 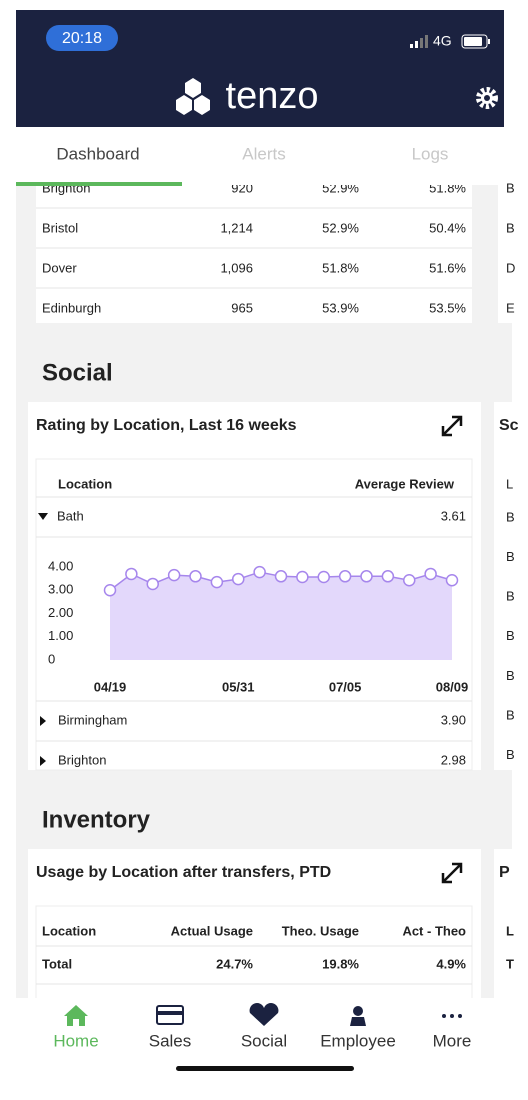 What do you see at coordinates (75, 1040) in the screenshot?
I see `nav-label: Home` at bounding box center [75, 1040].